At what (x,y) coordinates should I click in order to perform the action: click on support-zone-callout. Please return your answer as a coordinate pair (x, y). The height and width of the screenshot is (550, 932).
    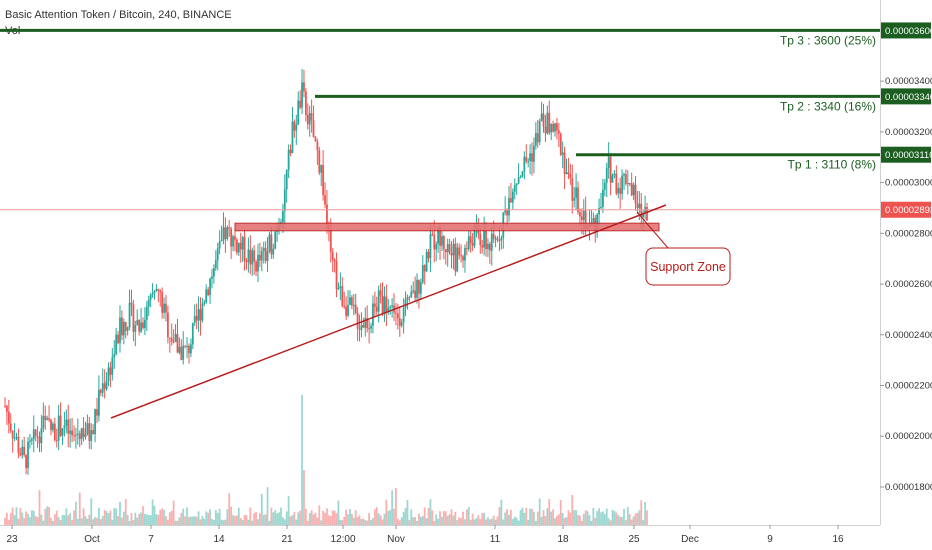
    Looking at the image, I should click on (688, 266).